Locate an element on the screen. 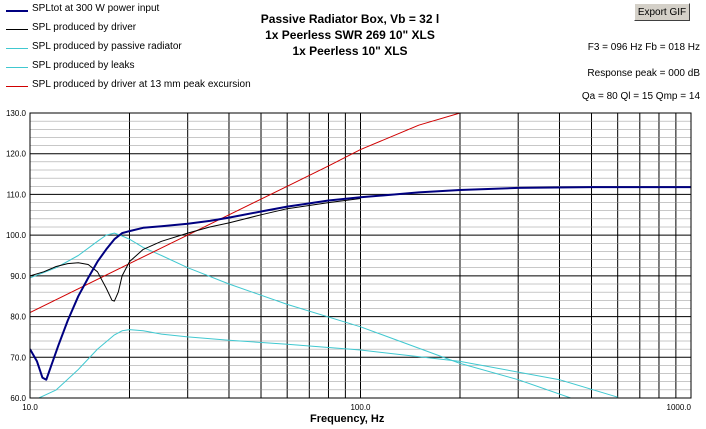 The height and width of the screenshot is (429, 706). legend-item-passive-radiator: SPL produced by passive radiator is located at coordinates (129, 49).